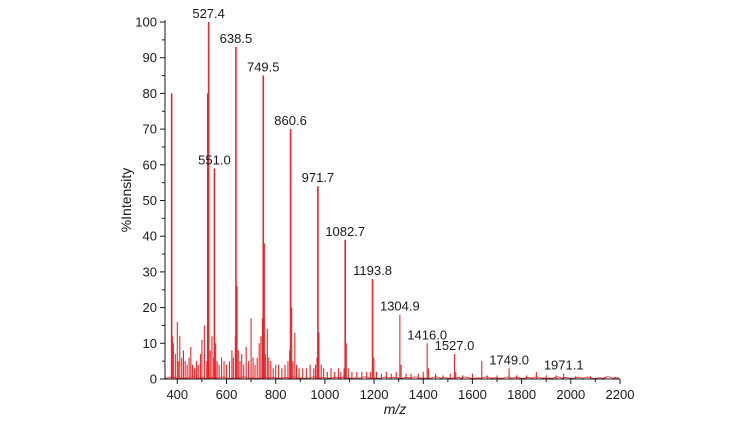  I want to click on y-tick-label: 70, so click(150, 129).